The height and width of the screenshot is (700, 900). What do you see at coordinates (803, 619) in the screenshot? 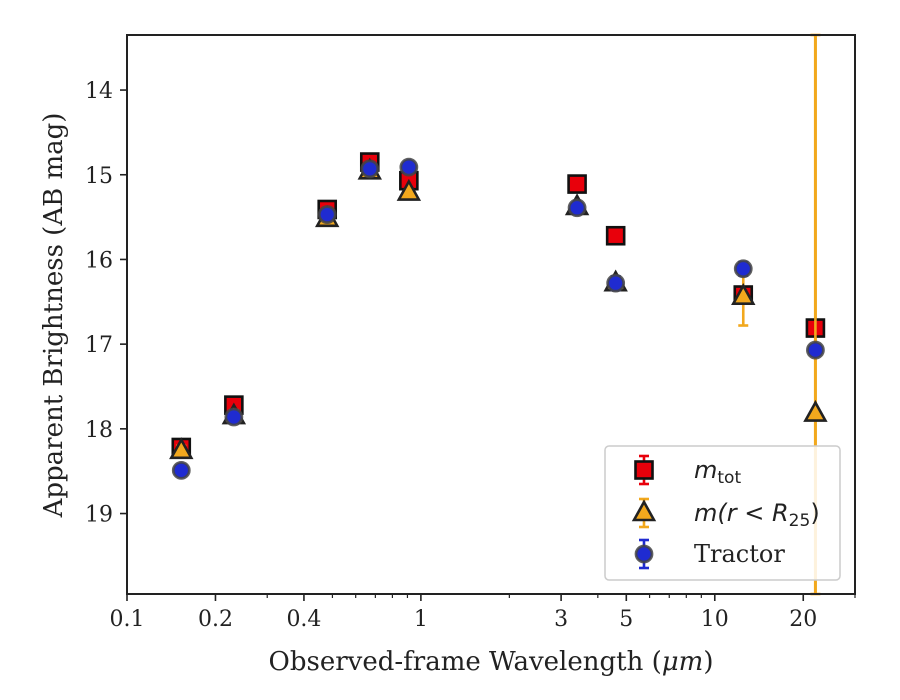
I see `x-tick-label: 20` at bounding box center [803, 619].